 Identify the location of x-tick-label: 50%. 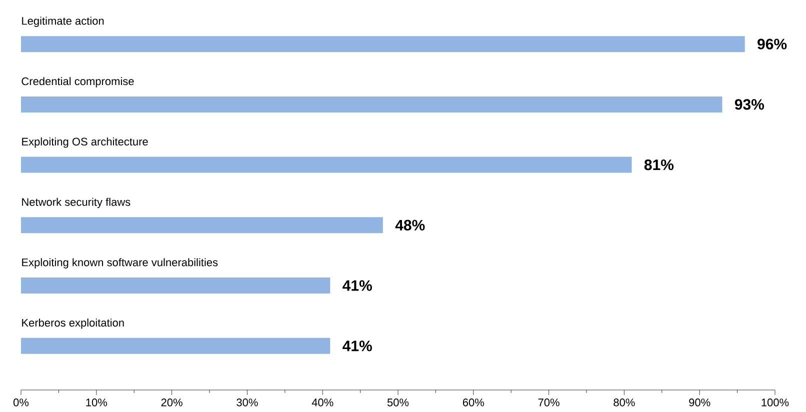
(398, 402).